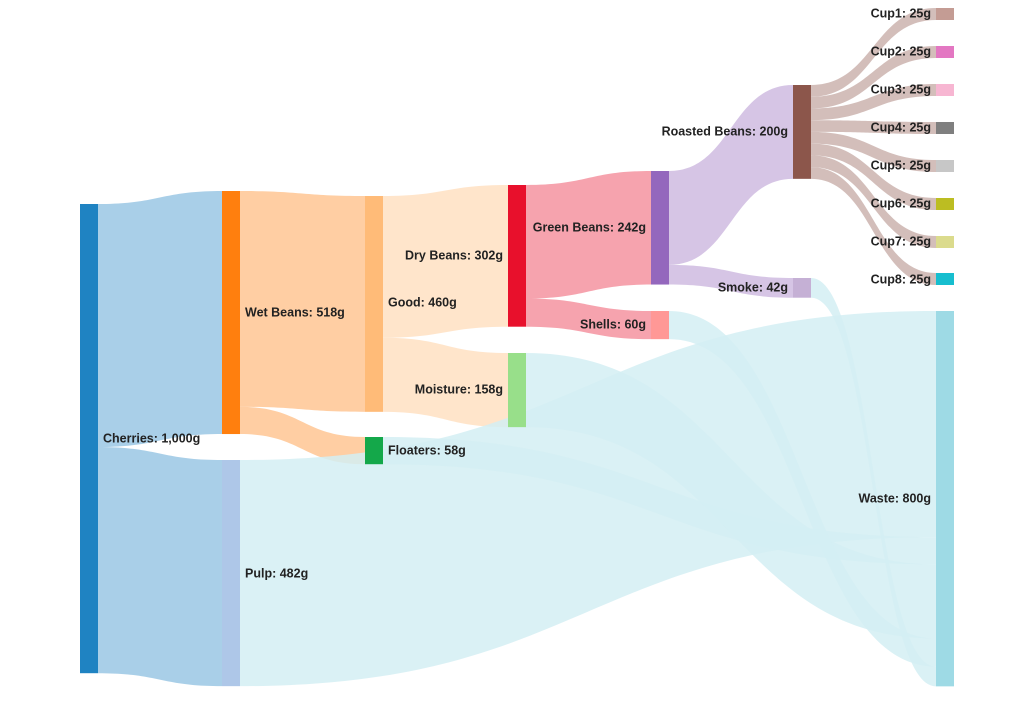  Describe the element at coordinates (945, 14) in the screenshot. I see `node-cup1` at that location.